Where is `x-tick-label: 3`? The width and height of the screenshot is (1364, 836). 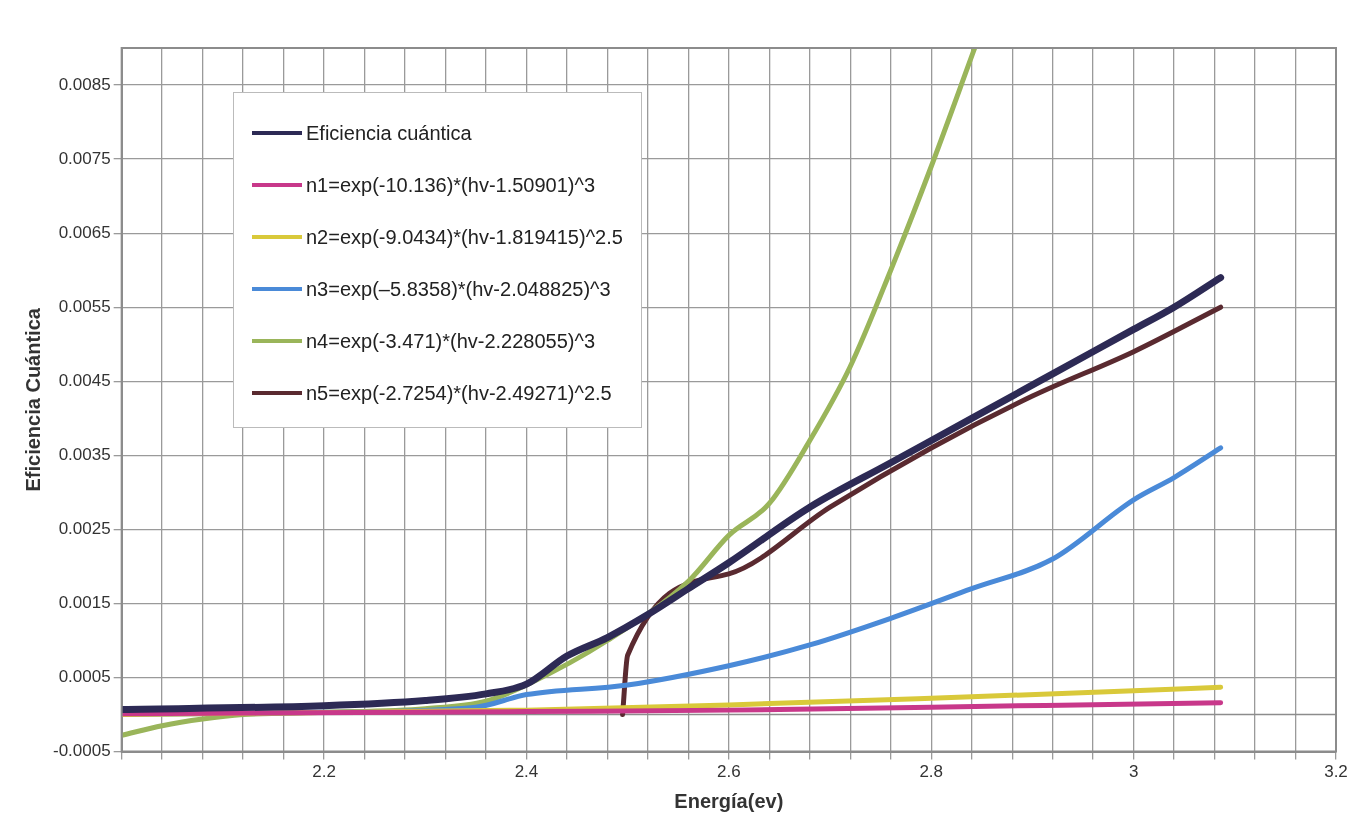 x-tick-label: 3 is located at coordinates (1133, 772).